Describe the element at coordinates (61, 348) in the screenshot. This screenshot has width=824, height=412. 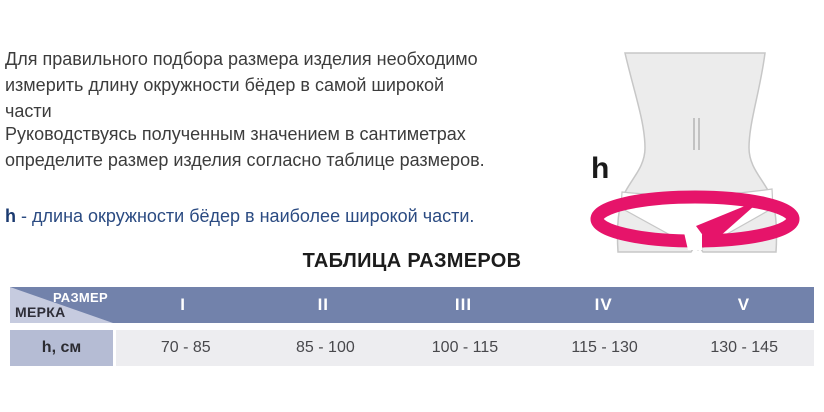
I see `row-header-h-cm: h, см` at that location.